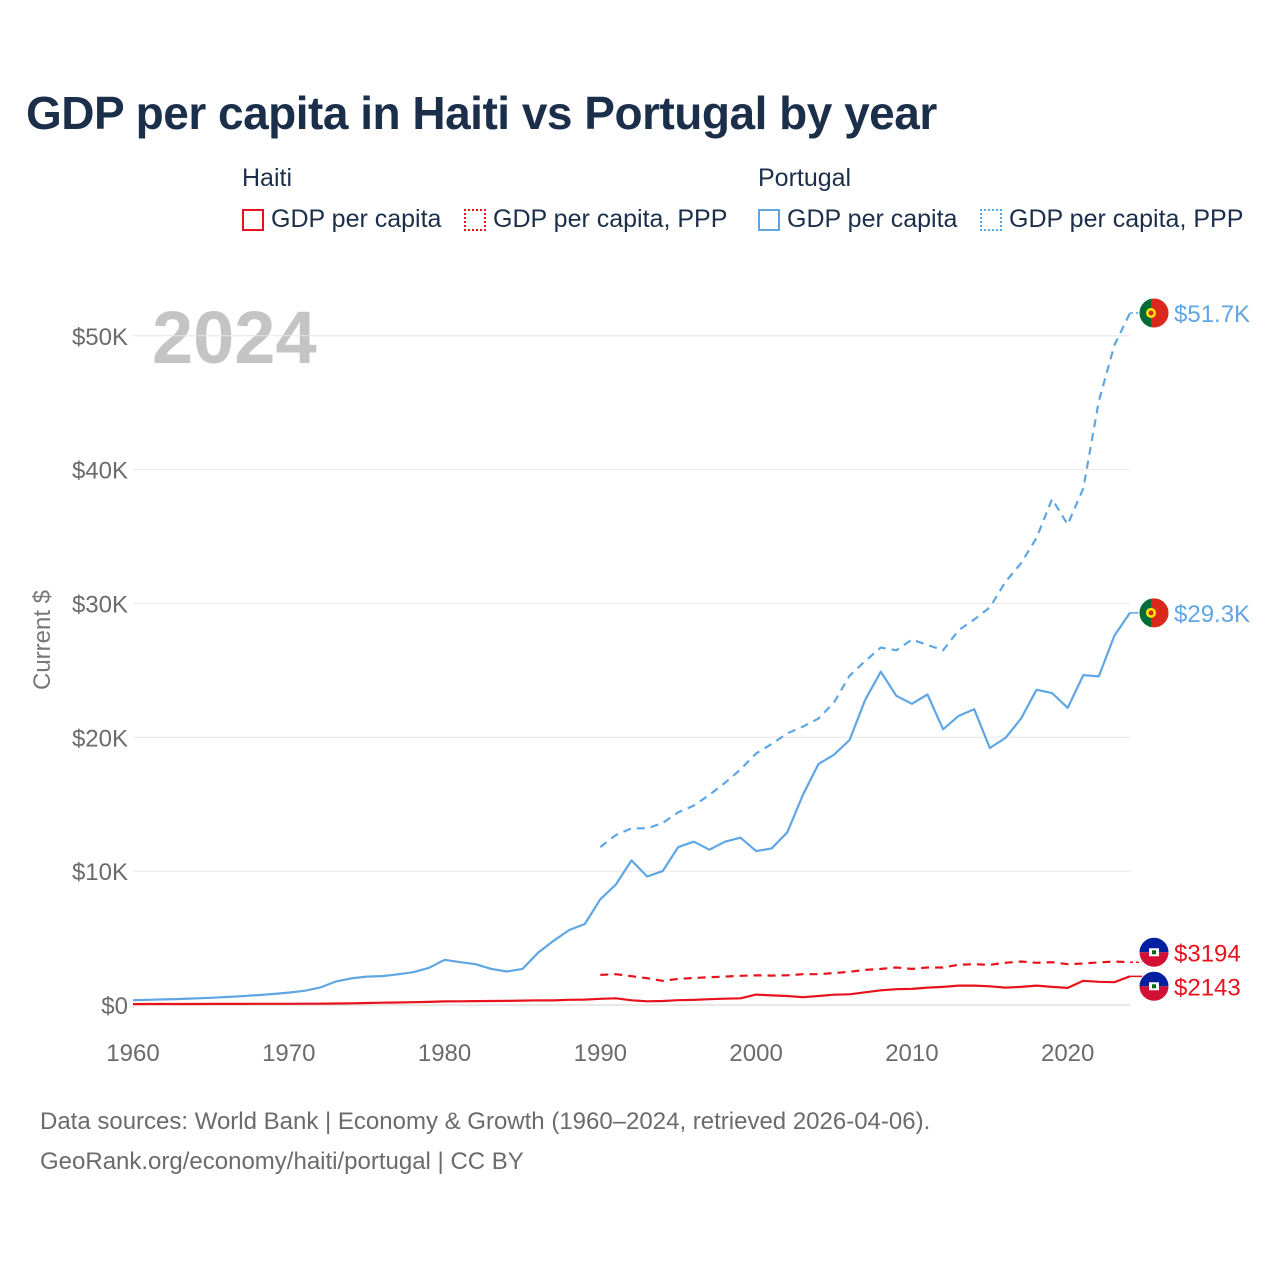 This screenshot has height=1280, width=1280. I want to click on legend-label-portugal-gdp: GDP per capita, so click(872, 219).